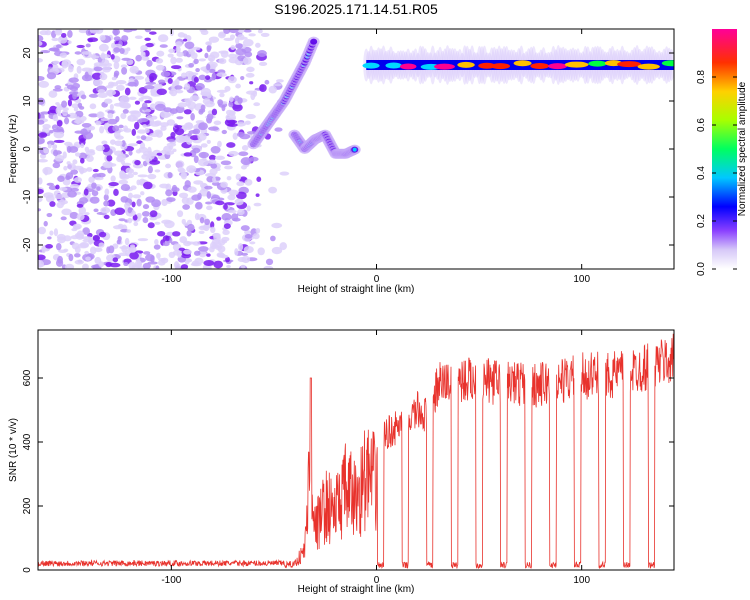 This screenshot has height=600, width=750. What do you see at coordinates (356, 9) in the screenshot?
I see `figure-title: S196.2025.171.14.51.R05` at bounding box center [356, 9].